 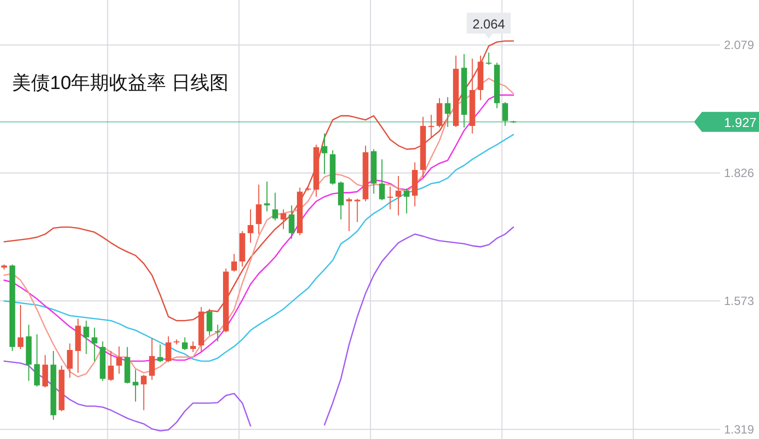 I want to click on text: 美债10年期收益率 日线图, so click(x=120, y=83).